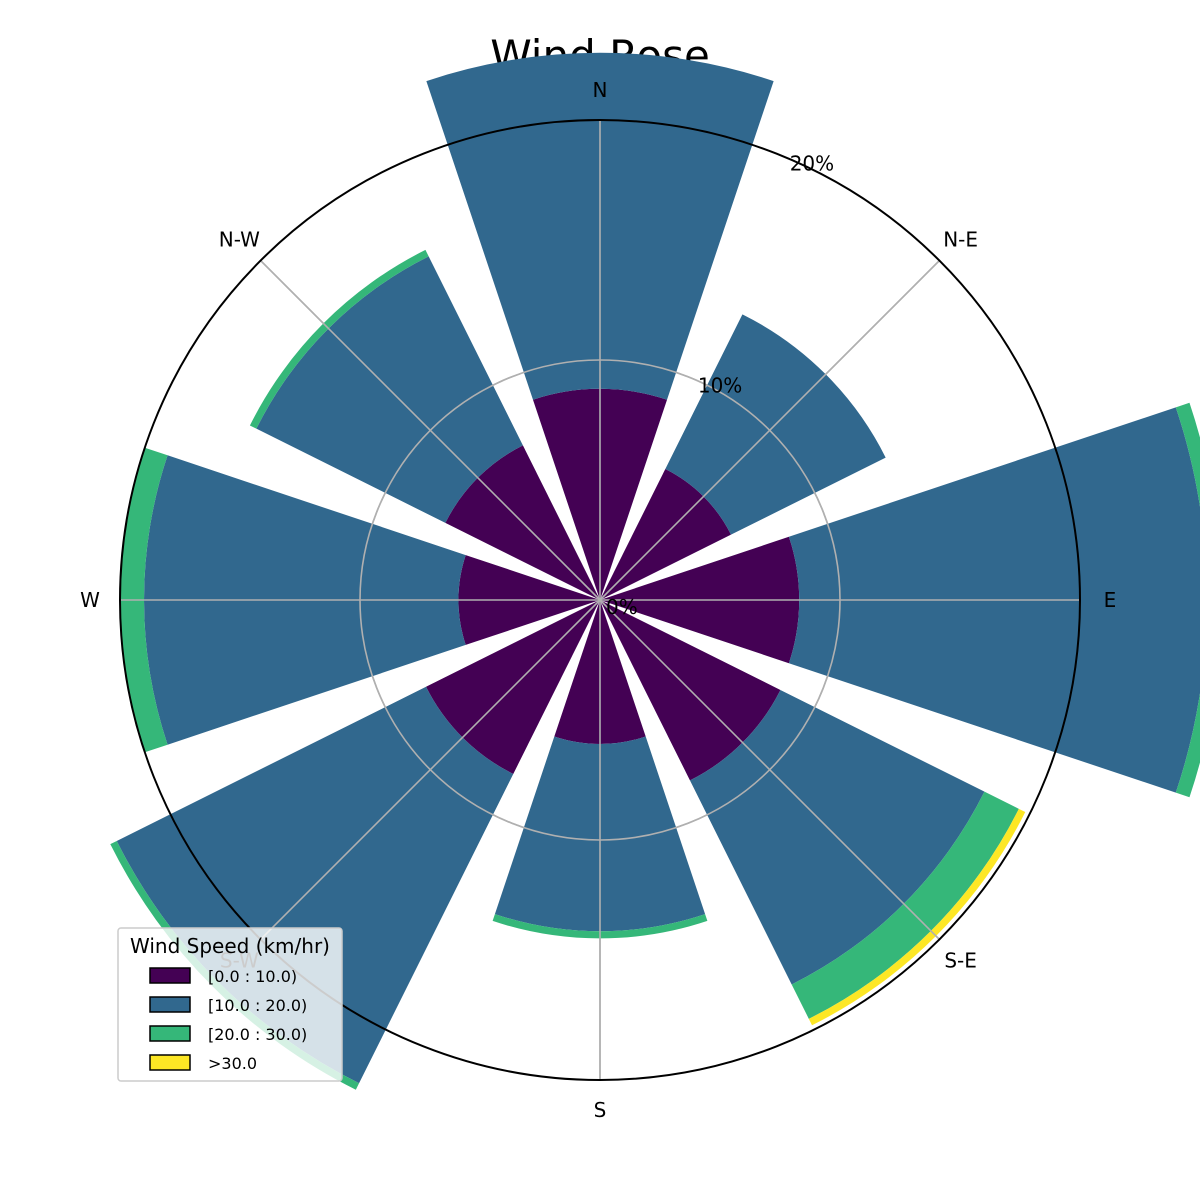 The width and height of the screenshot is (1200, 1200). What do you see at coordinates (252, 976) in the screenshot?
I see `legend-label: [0.0 : 10.0)` at bounding box center [252, 976].